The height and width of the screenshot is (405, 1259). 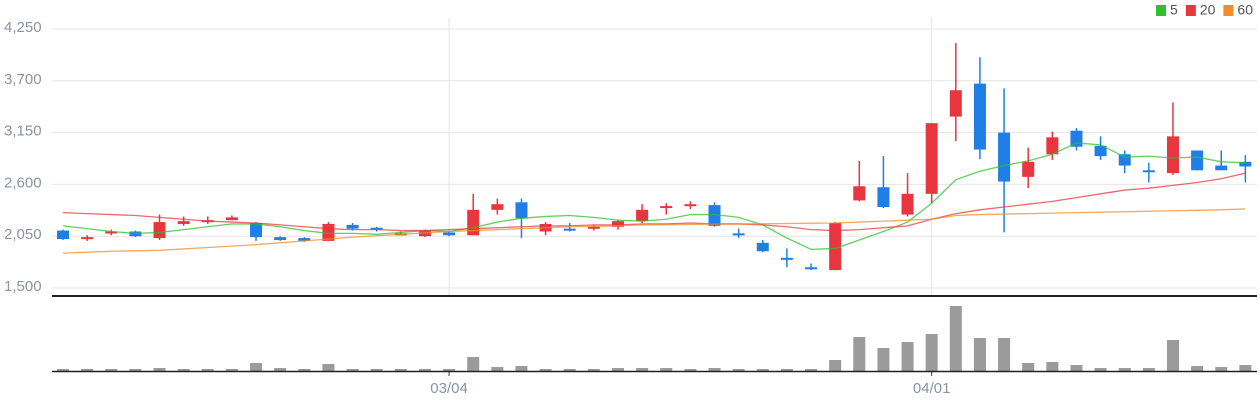 I want to click on x-tick-label: 03/04, so click(x=449, y=388).